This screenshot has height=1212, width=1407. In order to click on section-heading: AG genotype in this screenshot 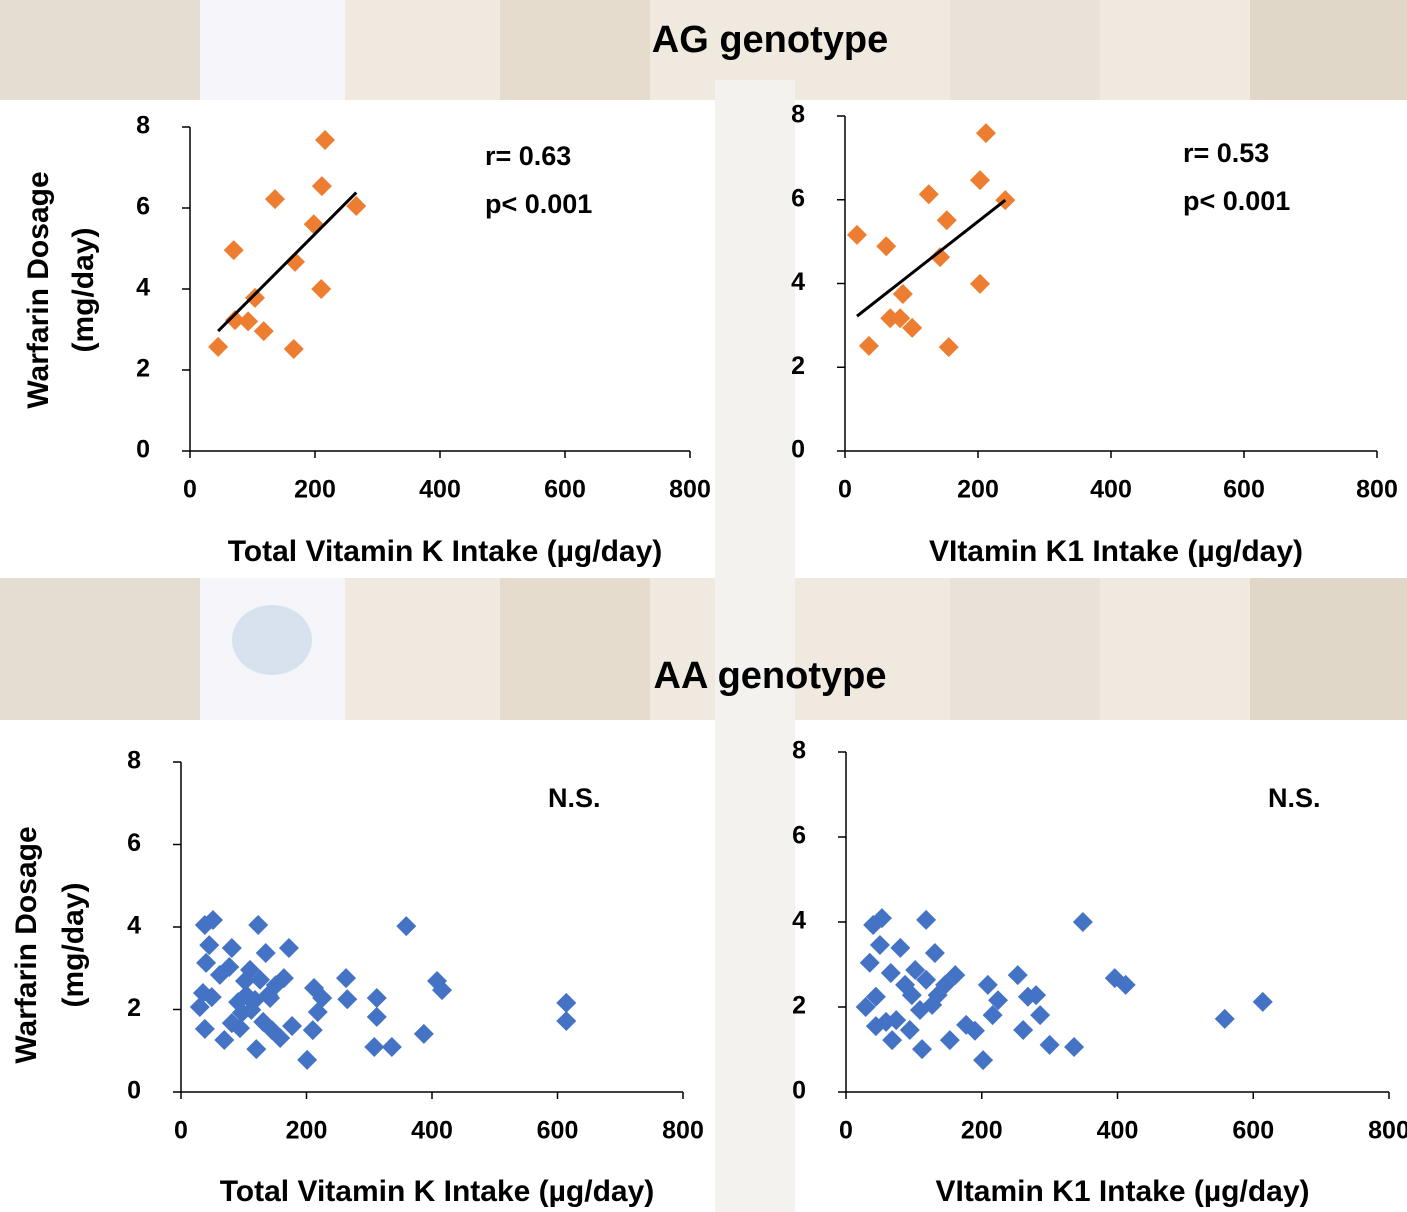, I will do `click(770, 40)`.